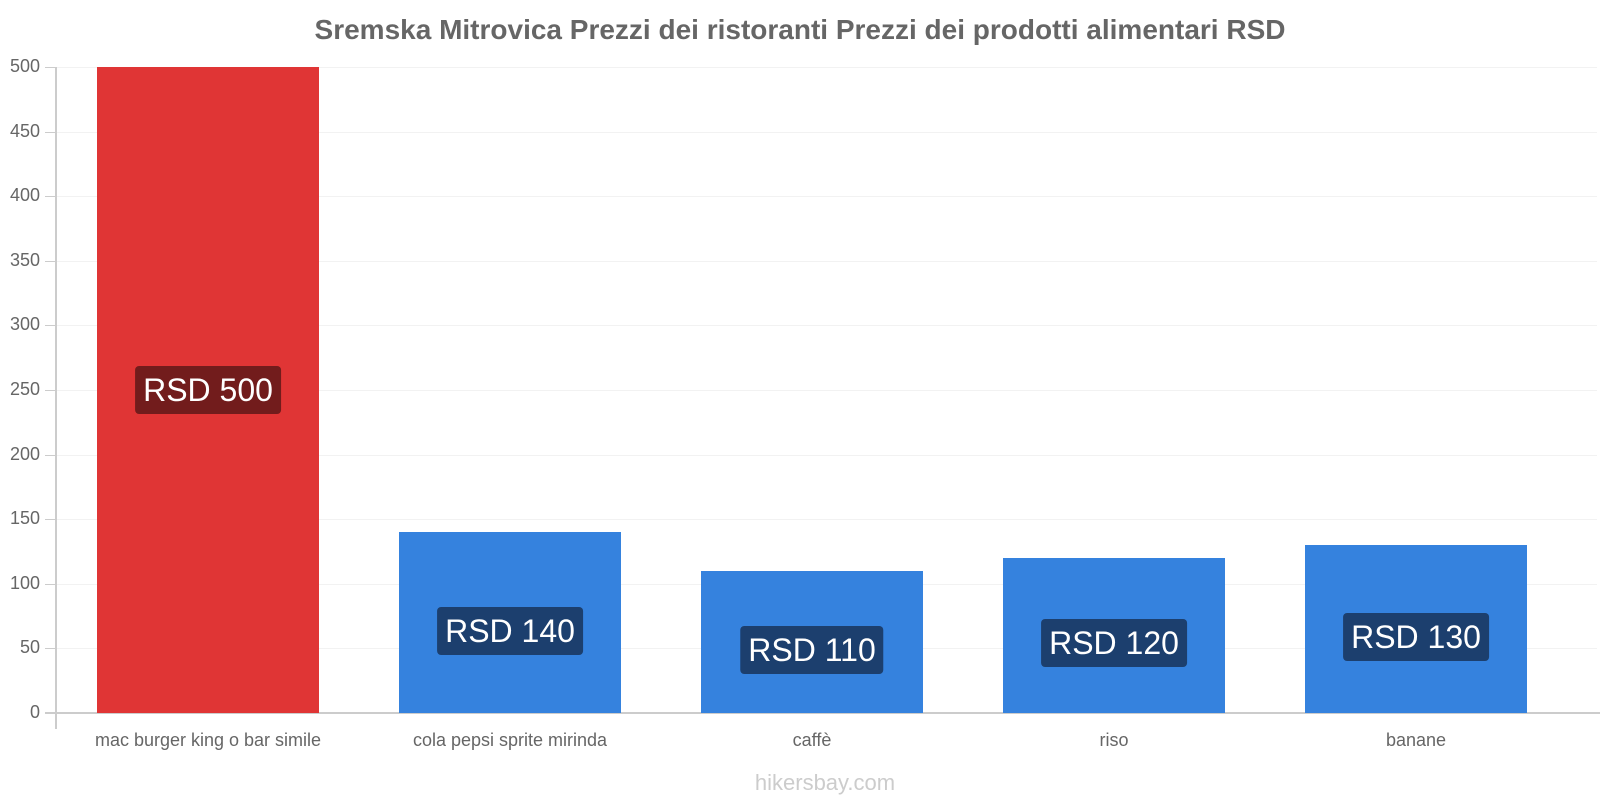 The image size is (1600, 800). What do you see at coordinates (24, 453) in the screenshot?
I see `y-tick-label: 200` at bounding box center [24, 453].